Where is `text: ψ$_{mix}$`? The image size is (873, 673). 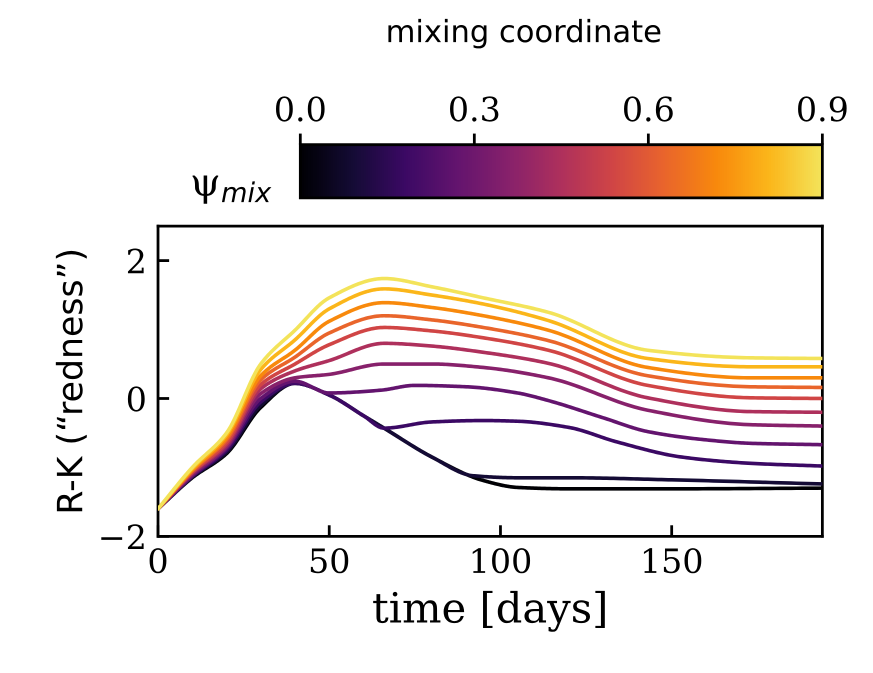 text: ψ$_{mix}$ is located at coordinates (232, 190).